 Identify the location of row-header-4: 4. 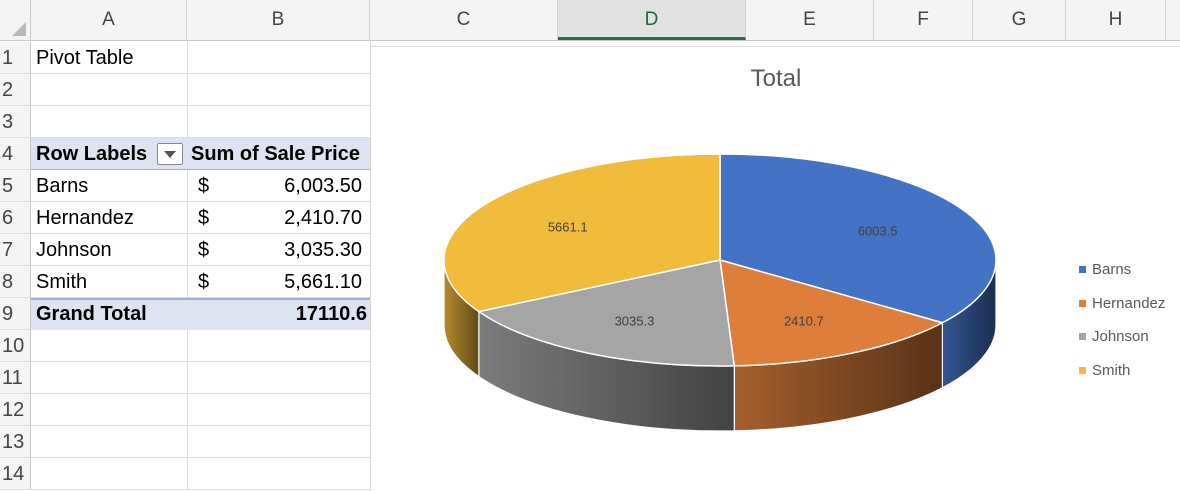
(15, 154).